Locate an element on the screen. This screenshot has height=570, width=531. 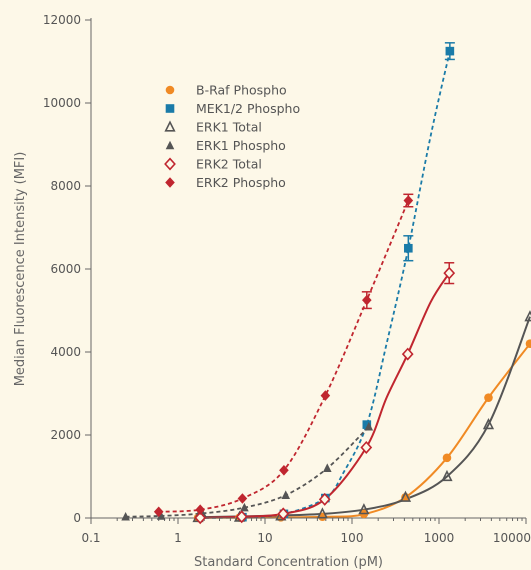
legend-label-erk2-total: ERK2 Total is located at coordinates (229, 164).